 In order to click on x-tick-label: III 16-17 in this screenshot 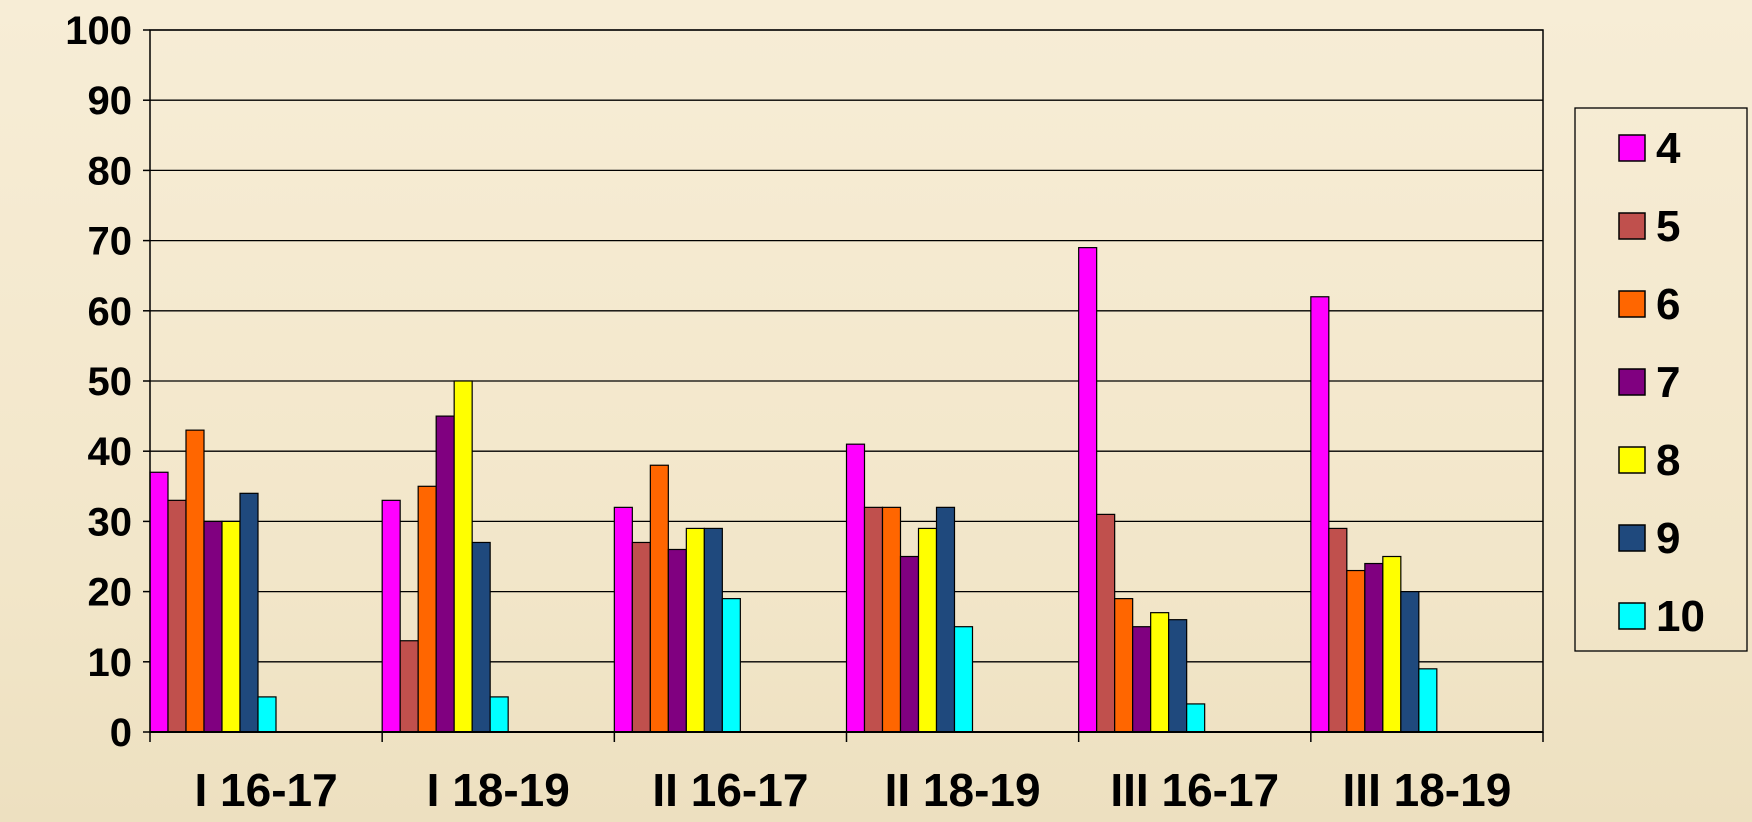, I will do `click(1194, 790)`.